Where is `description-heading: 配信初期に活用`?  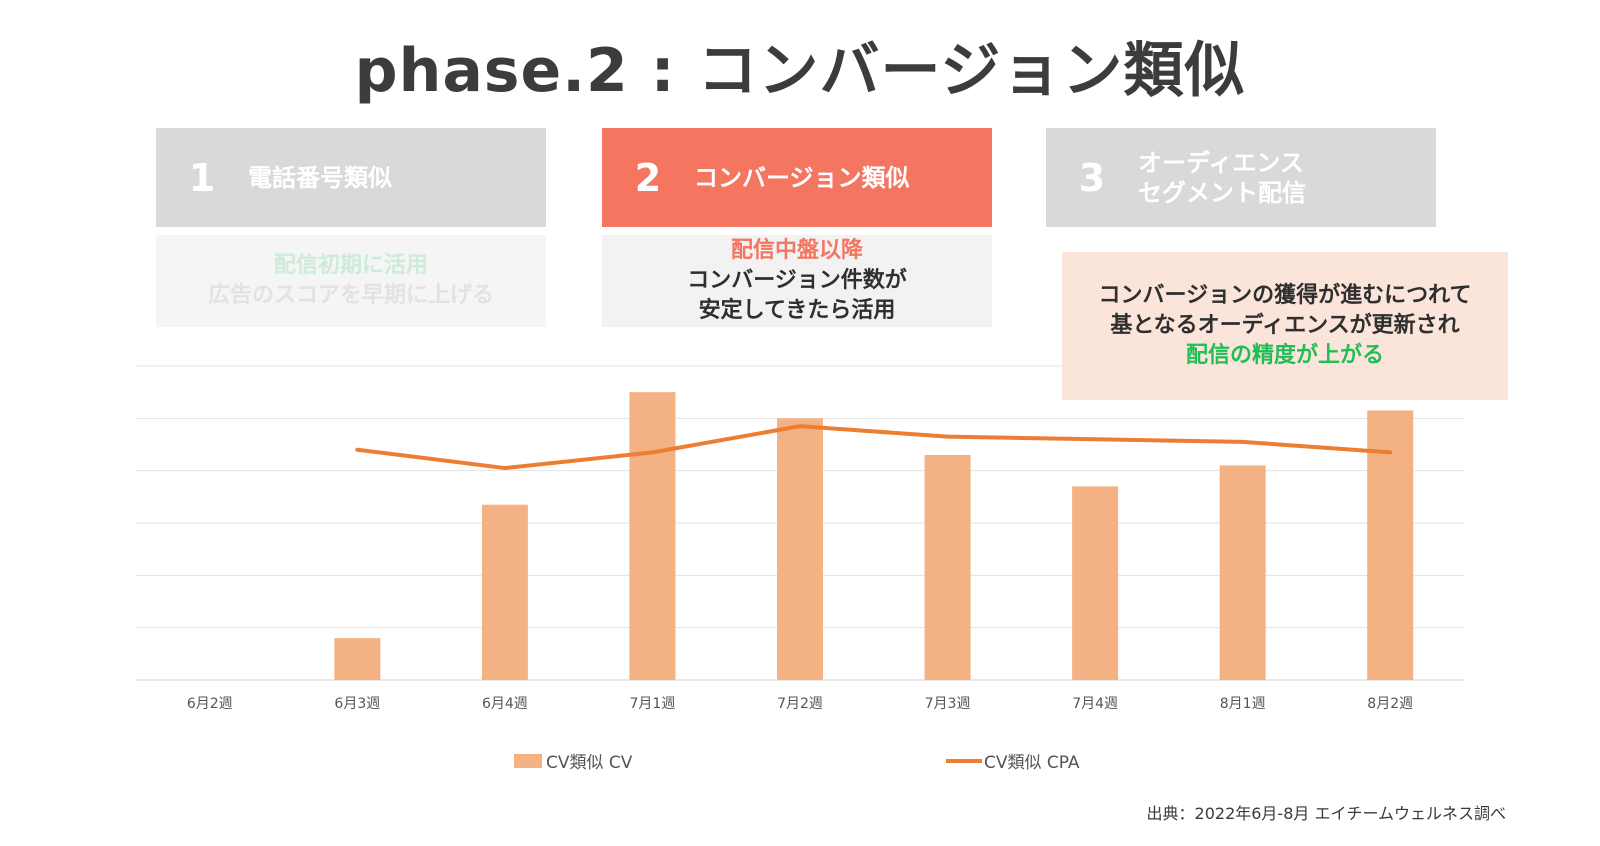
description-heading: 配信初期に活用 is located at coordinates (350, 265).